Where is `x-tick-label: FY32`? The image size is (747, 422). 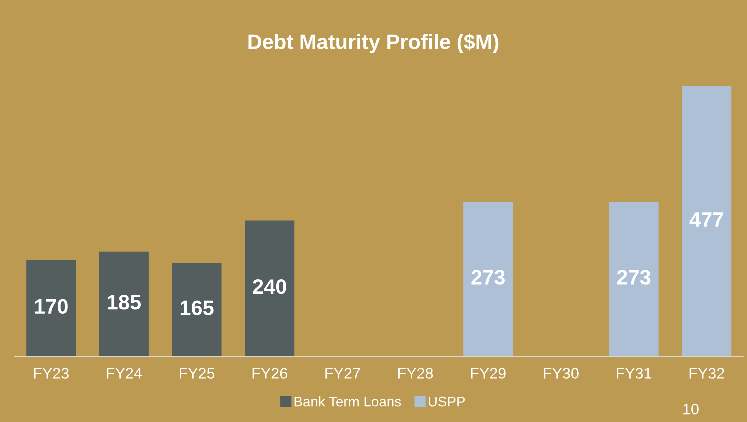 x-tick-label: FY32 is located at coordinates (707, 373).